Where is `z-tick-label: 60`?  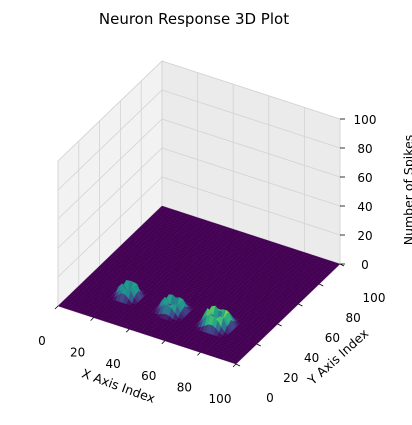
z-tick-label: 60 is located at coordinates (364, 178).